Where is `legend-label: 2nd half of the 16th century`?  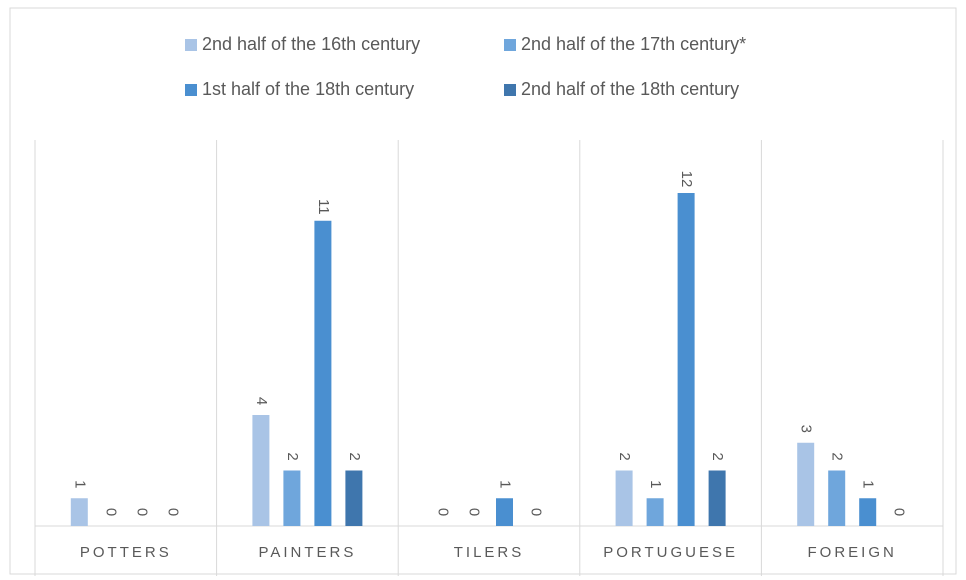 legend-label: 2nd half of the 16th century is located at coordinates (311, 44).